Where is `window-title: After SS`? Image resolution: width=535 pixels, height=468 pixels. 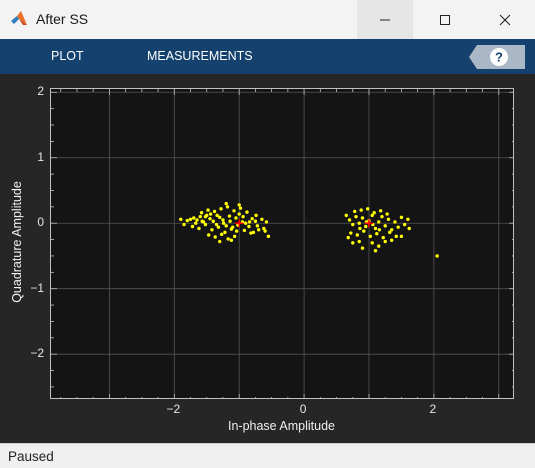 window-title: After SS is located at coordinates (62, 19).